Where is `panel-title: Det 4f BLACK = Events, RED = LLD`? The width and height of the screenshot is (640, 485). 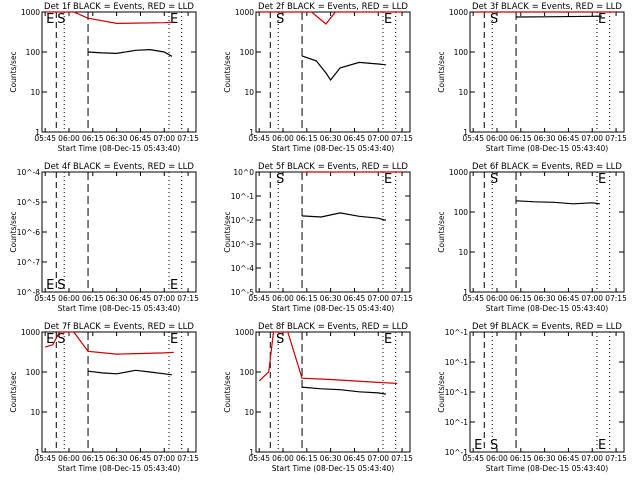 panel-title: Det 4f BLACK = Events, RED = LLD is located at coordinates (119, 167).